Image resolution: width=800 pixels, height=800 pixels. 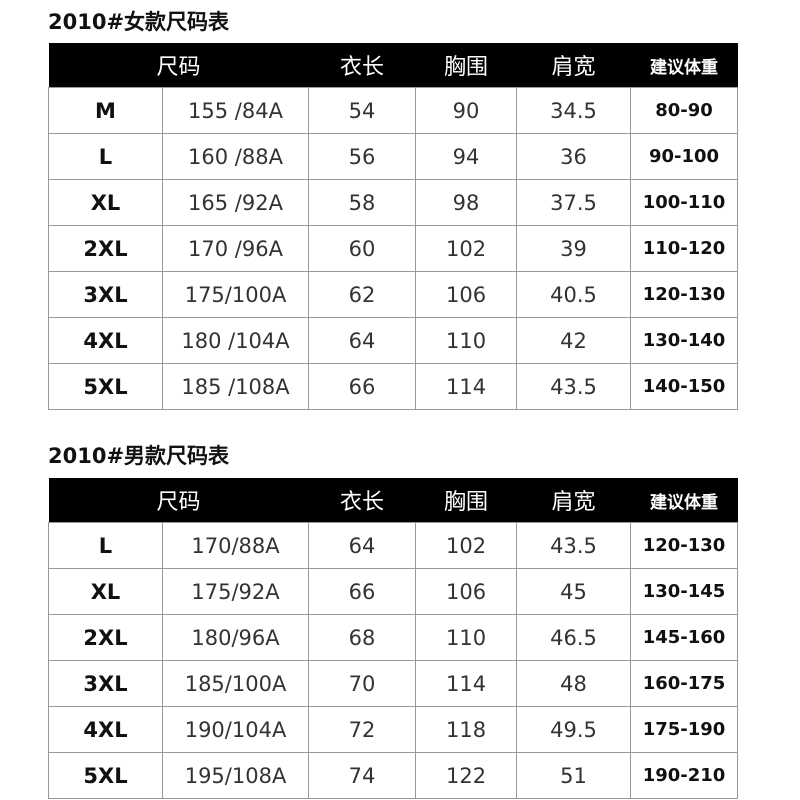 What do you see at coordinates (684, 202) in the screenshot?
I see `table-cell: 100-110` at bounding box center [684, 202].